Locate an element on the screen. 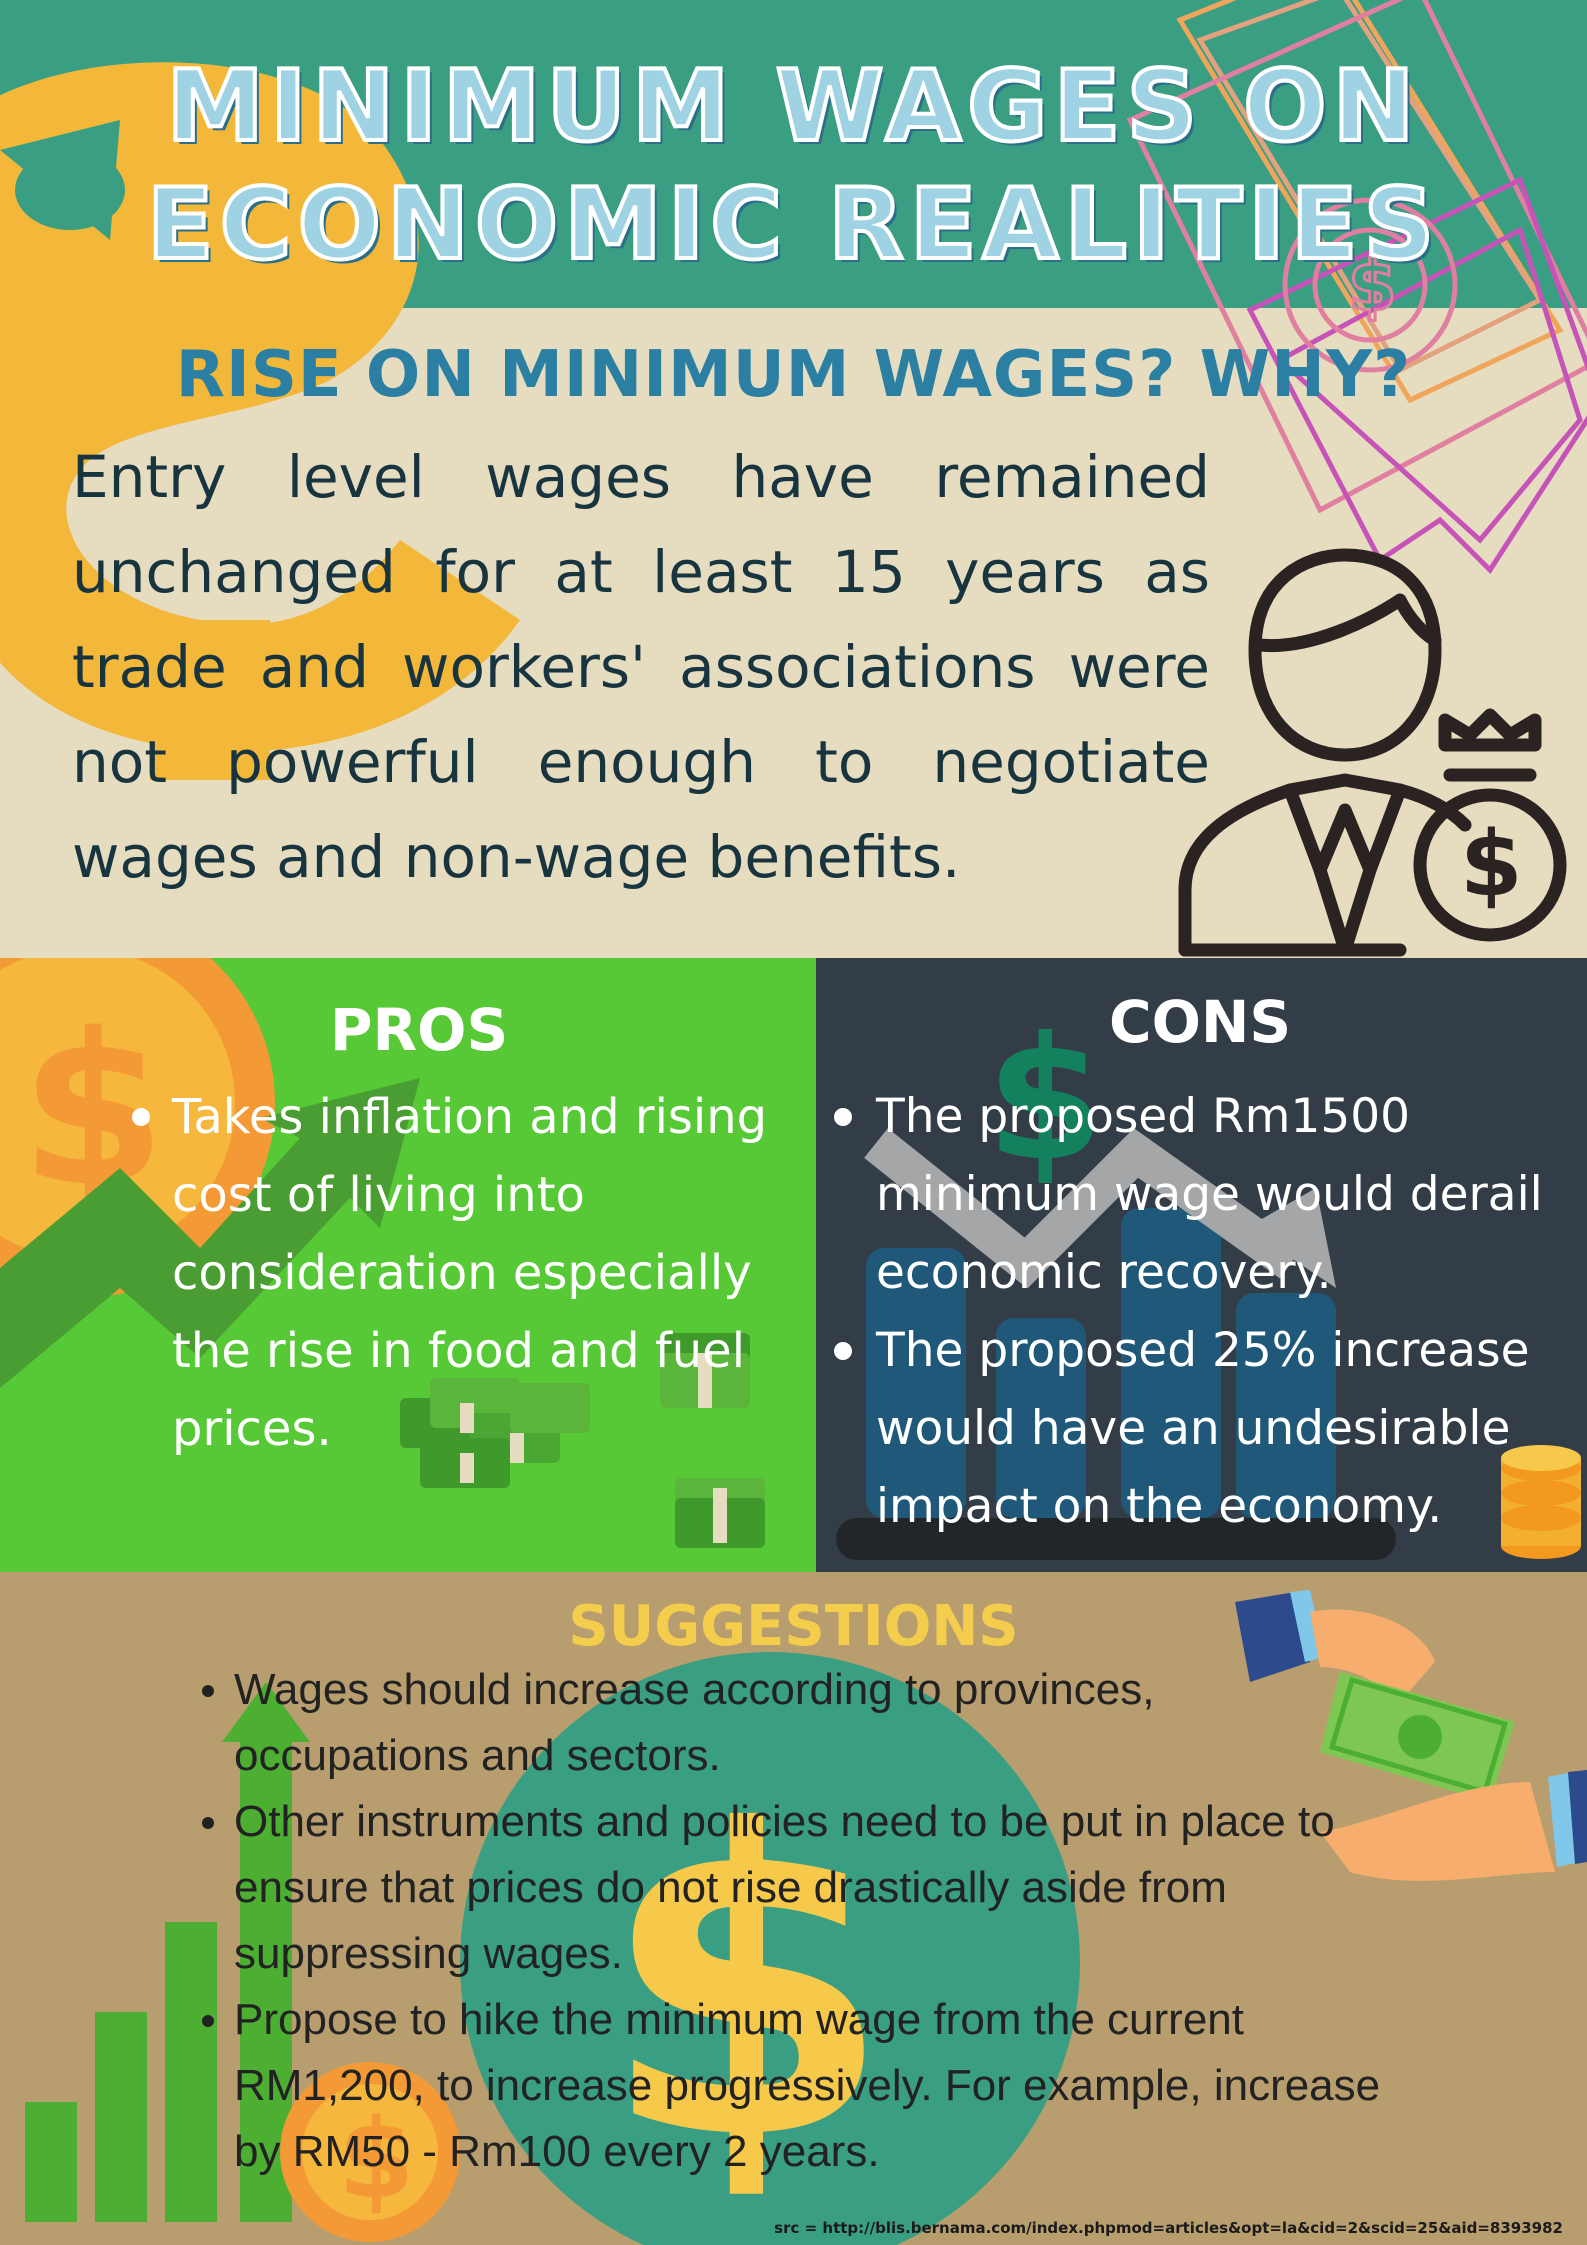 The image size is (1587, 2245). intro-heading: RISE ON MINIMUM WAGES? WHY? is located at coordinates (793, 375).